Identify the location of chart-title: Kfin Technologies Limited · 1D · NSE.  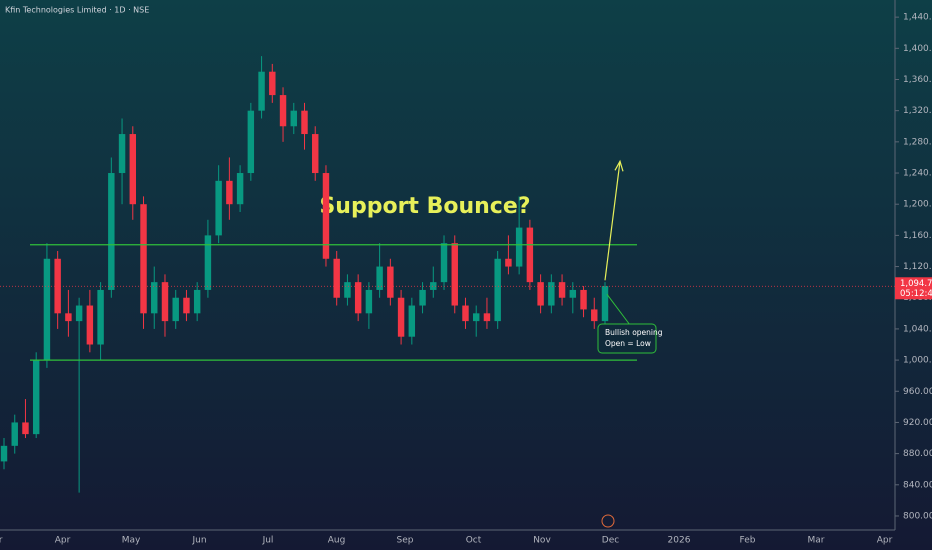
(77, 10).